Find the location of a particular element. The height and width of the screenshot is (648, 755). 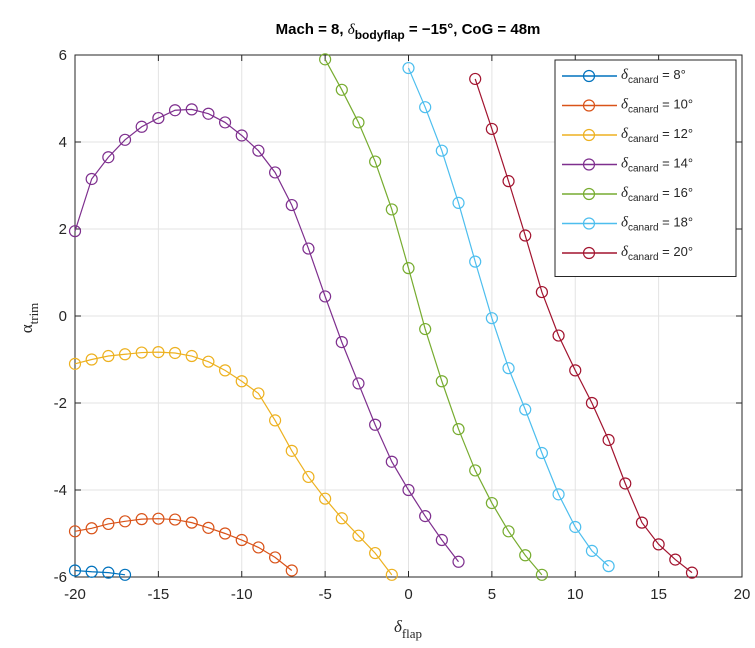

x-tick-label: 0 is located at coordinates (408, 594).